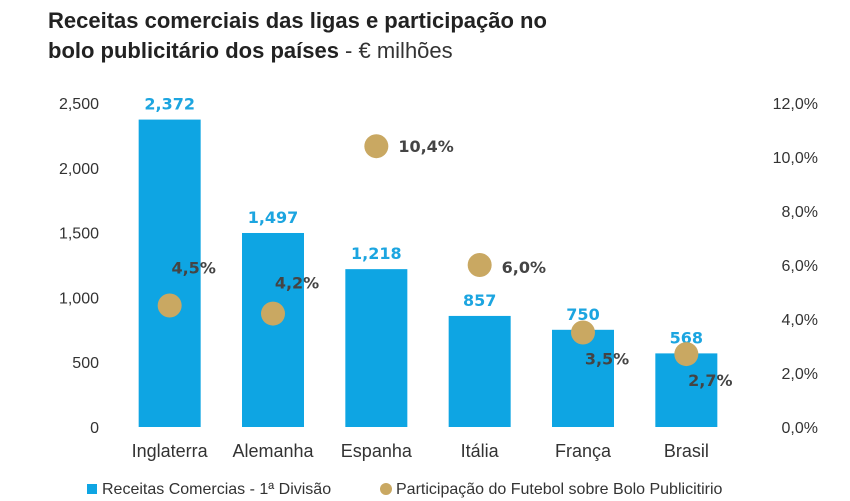  I want to click on y-right-axis: 0,0% 2,0% 4,0% 6,0% 8,0% 10,0% 12,0%, so click(795, 266).